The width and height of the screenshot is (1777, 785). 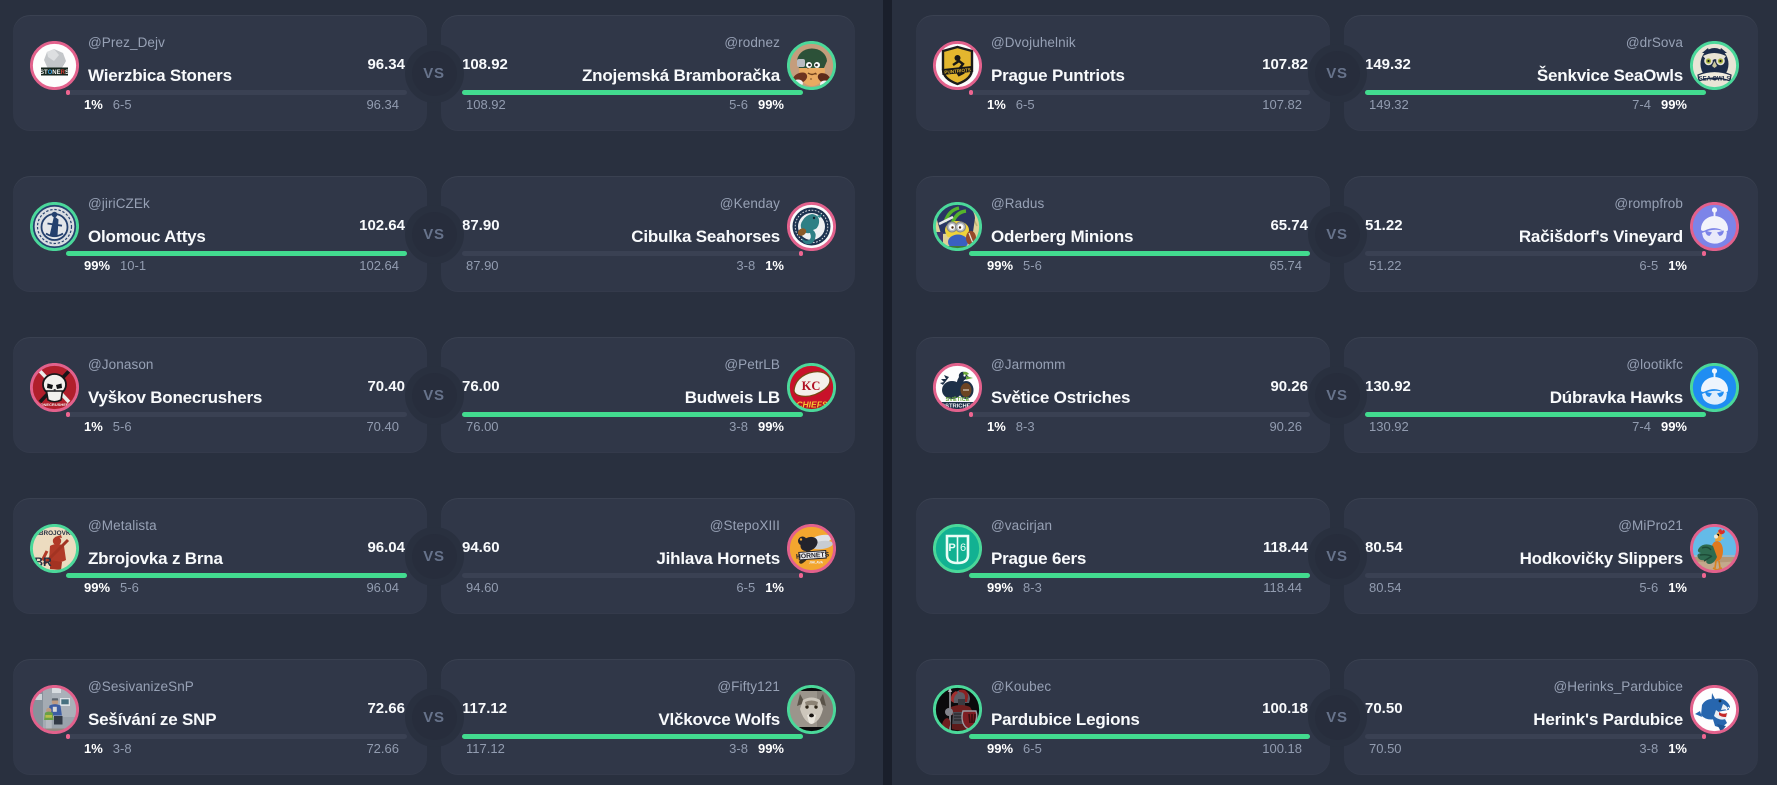 What do you see at coordinates (963, 548) in the screenshot?
I see `svg-text: 6` at bounding box center [963, 548].